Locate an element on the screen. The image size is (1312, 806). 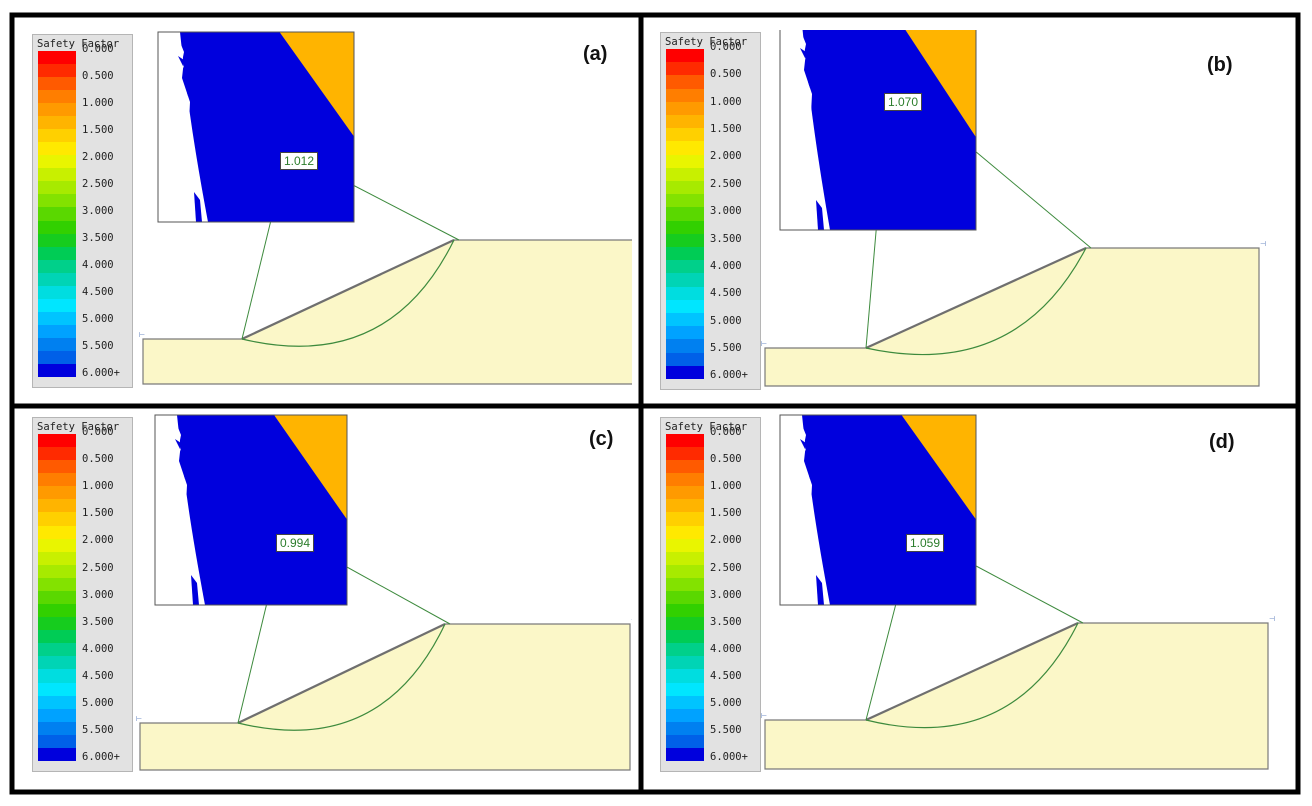
safety-factor-value: 1.070 is located at coordinates (903, 102).